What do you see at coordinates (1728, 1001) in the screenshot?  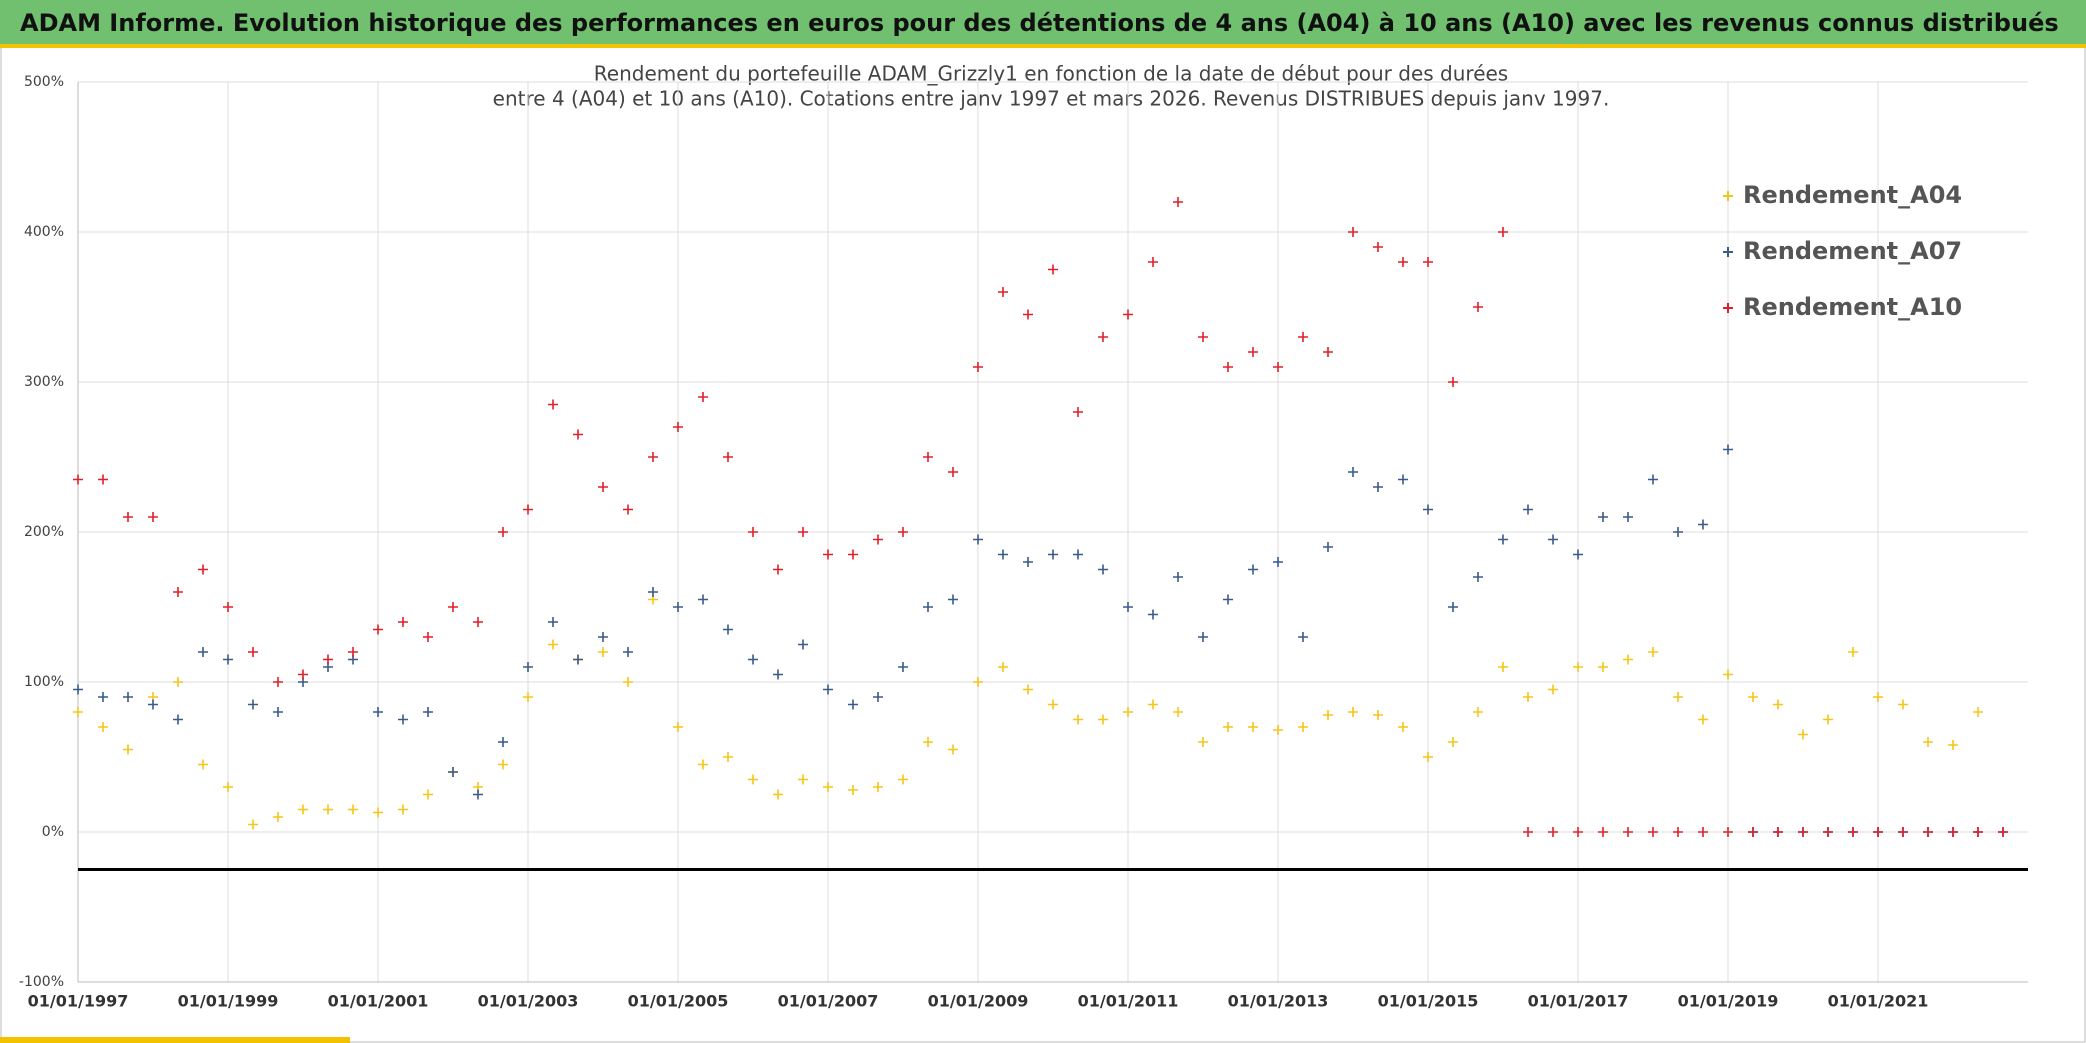 I see `x-tick-label: 01/01/2019` at bounding box center [1728, 1001].